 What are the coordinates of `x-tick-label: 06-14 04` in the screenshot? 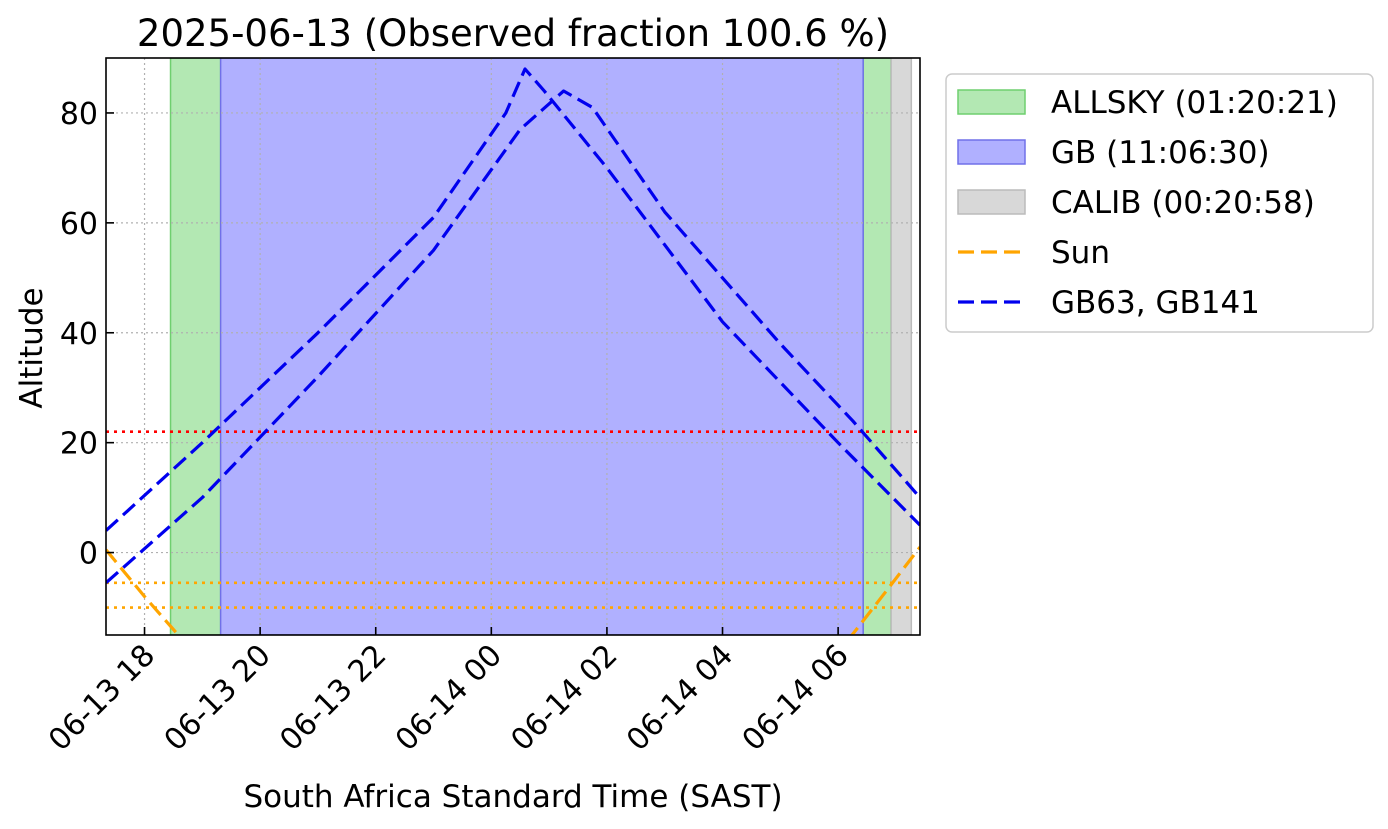 It's located at (680, 698).